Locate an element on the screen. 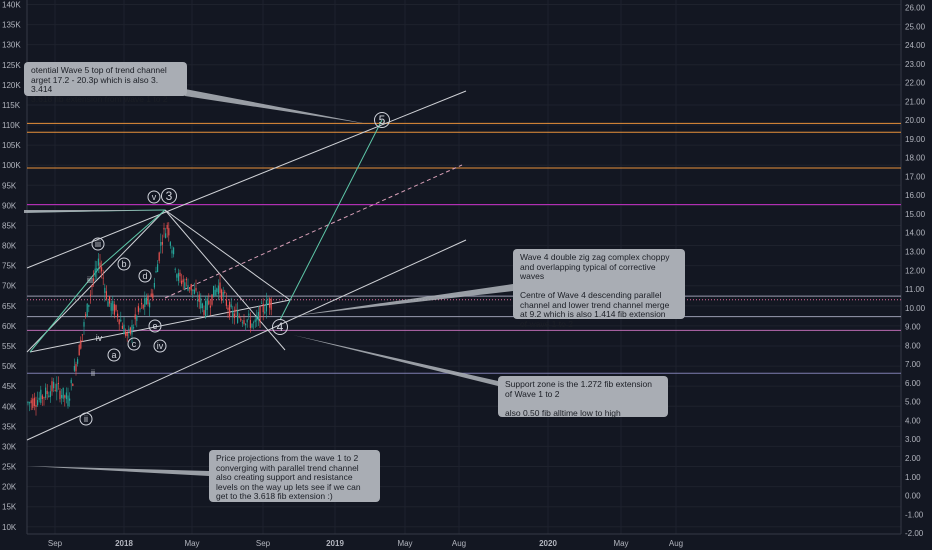  right-tick-label: 19.00 is located at coordinates (915, 139).